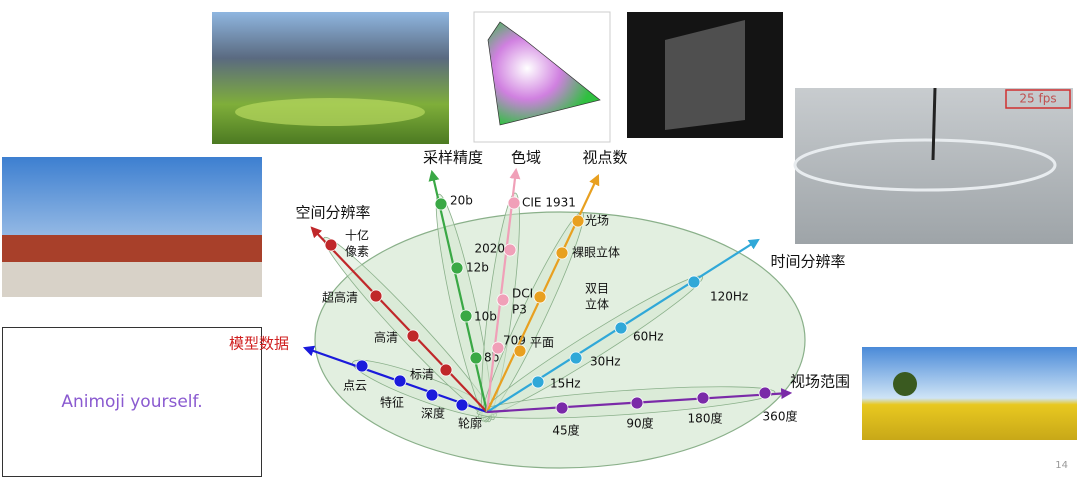 This screenshot has width=1080, height=479. What do you see at coordinates (925, 165) in the screenshot?
I see `cup-rim` at bounding box center [925, 165].